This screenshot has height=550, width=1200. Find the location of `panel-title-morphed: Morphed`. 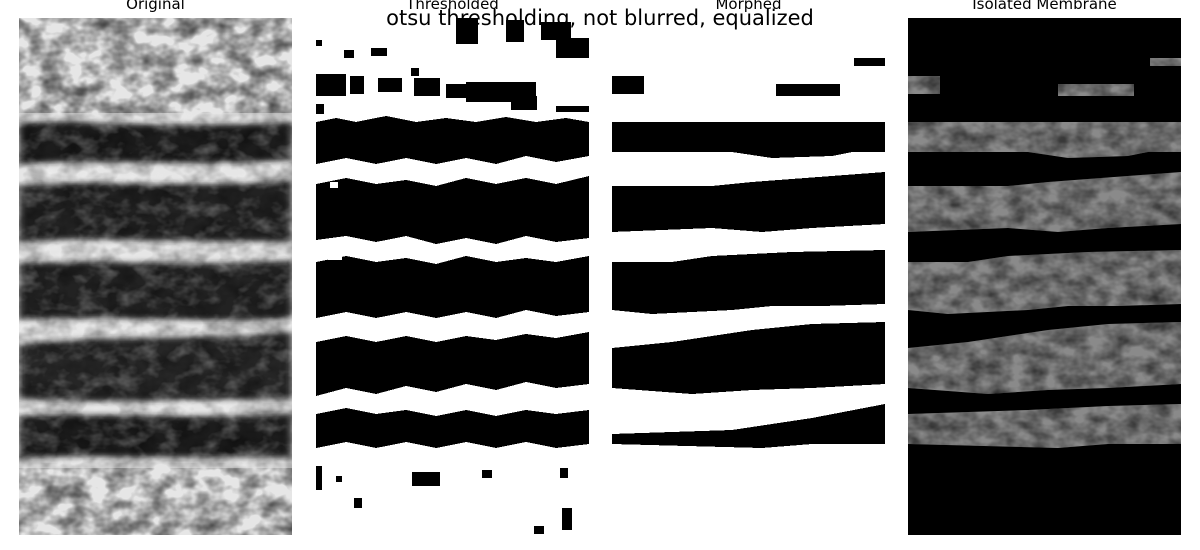

panel-title-morphed: Morphed is located at coordinates (748, 6).